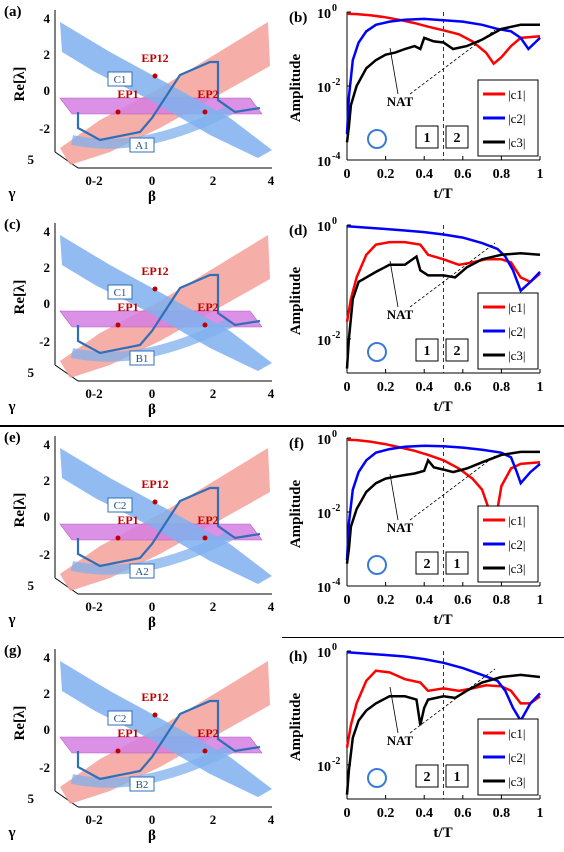  Describe the element at coordinates (142, 359) in the screenshot. I see `state-box-label: B1` at that location.